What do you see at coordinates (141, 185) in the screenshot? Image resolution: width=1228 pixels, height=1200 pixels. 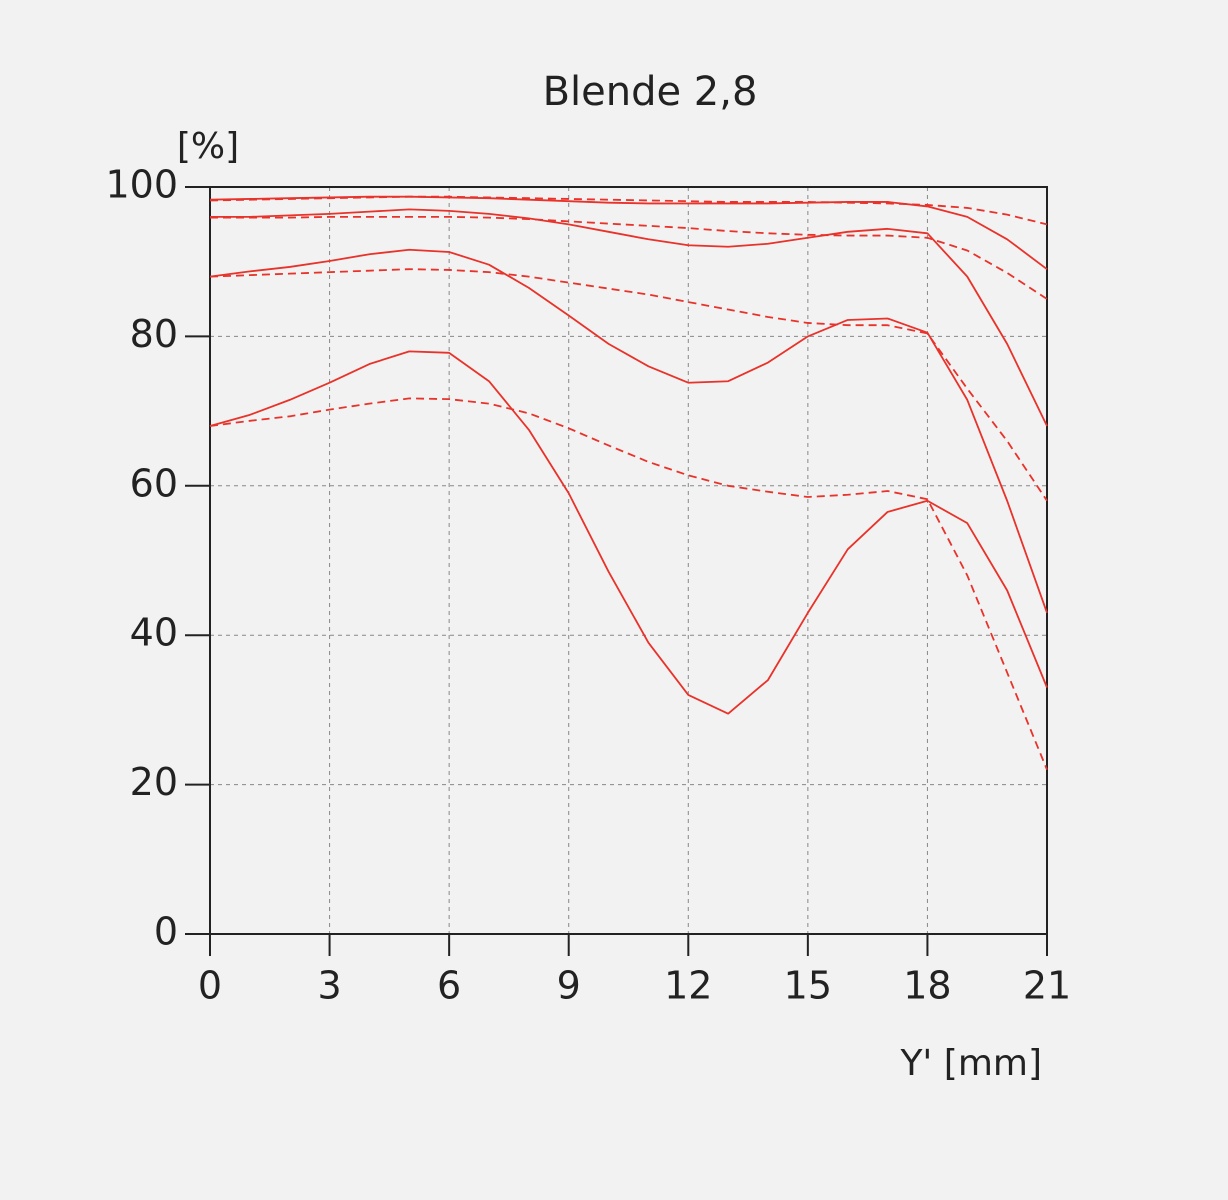 I see `y-tick-label: 100` at bounding box center [141, 185].